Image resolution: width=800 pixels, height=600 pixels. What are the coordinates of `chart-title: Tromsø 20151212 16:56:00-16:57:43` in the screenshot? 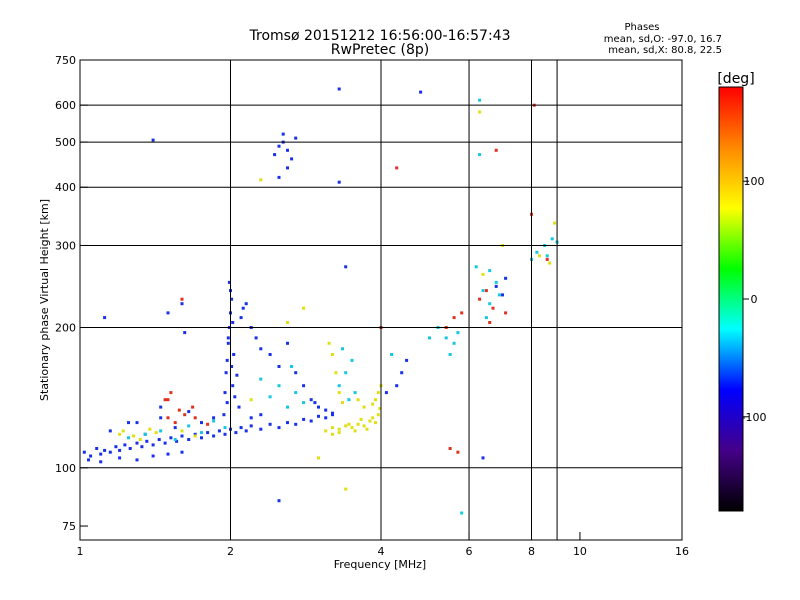 It's located at (380, 36).